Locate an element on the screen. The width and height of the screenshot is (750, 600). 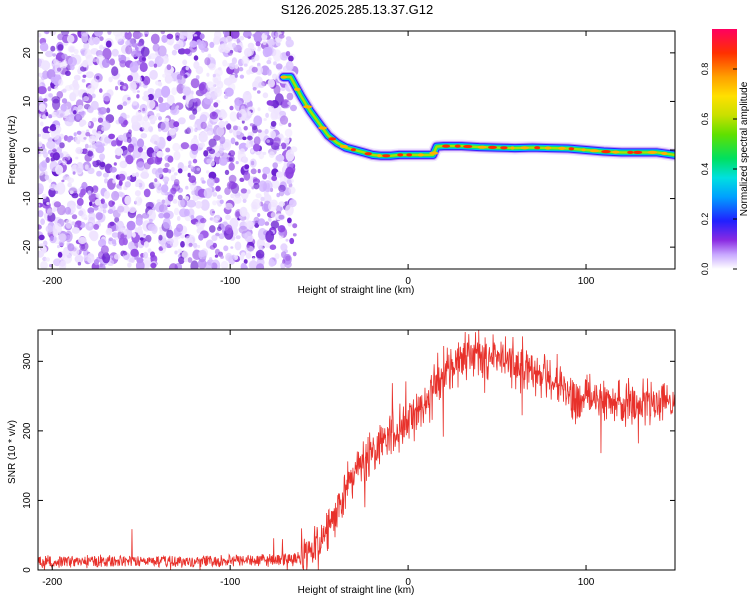
spectrogram-y-tick-label: -20 is located at coordinates (27, 246).